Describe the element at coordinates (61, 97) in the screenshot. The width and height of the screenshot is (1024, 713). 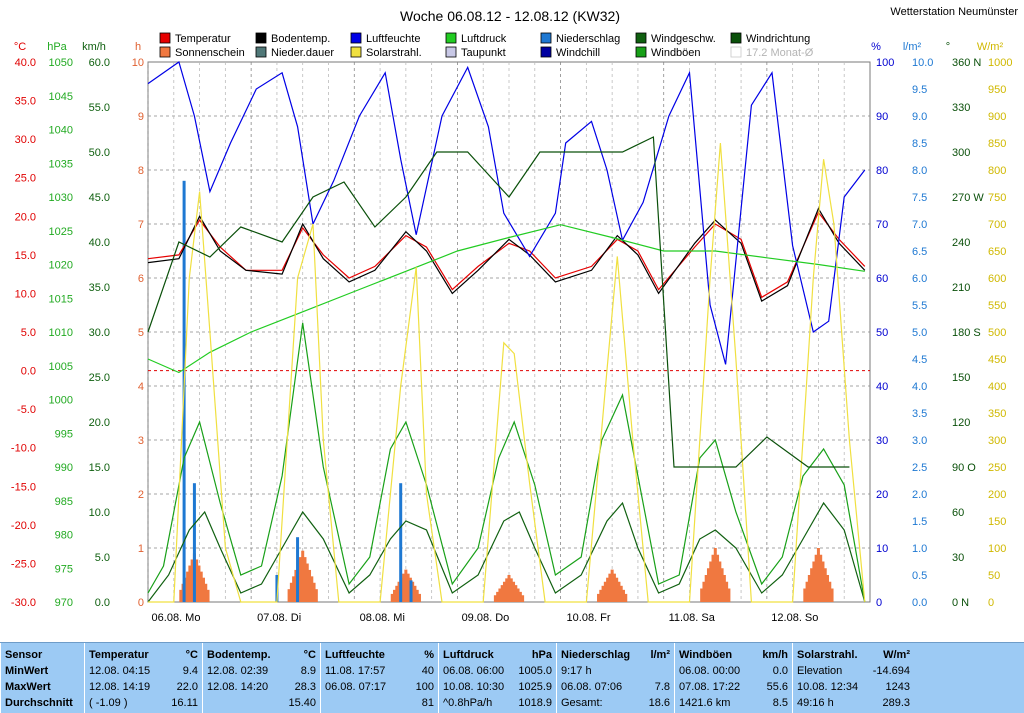
I see `tick-label-hpa: 1045` at that location.